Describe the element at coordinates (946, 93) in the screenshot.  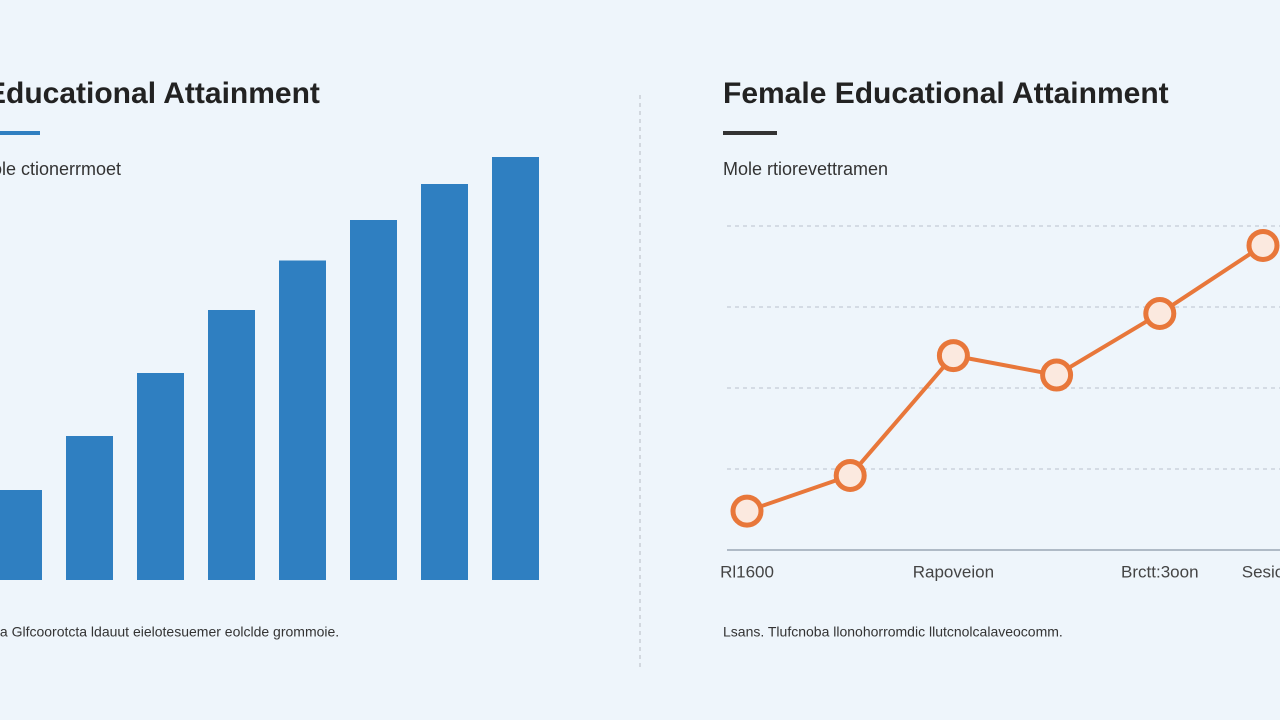
I see `chart-title: Female Educational Attainment` at that location.